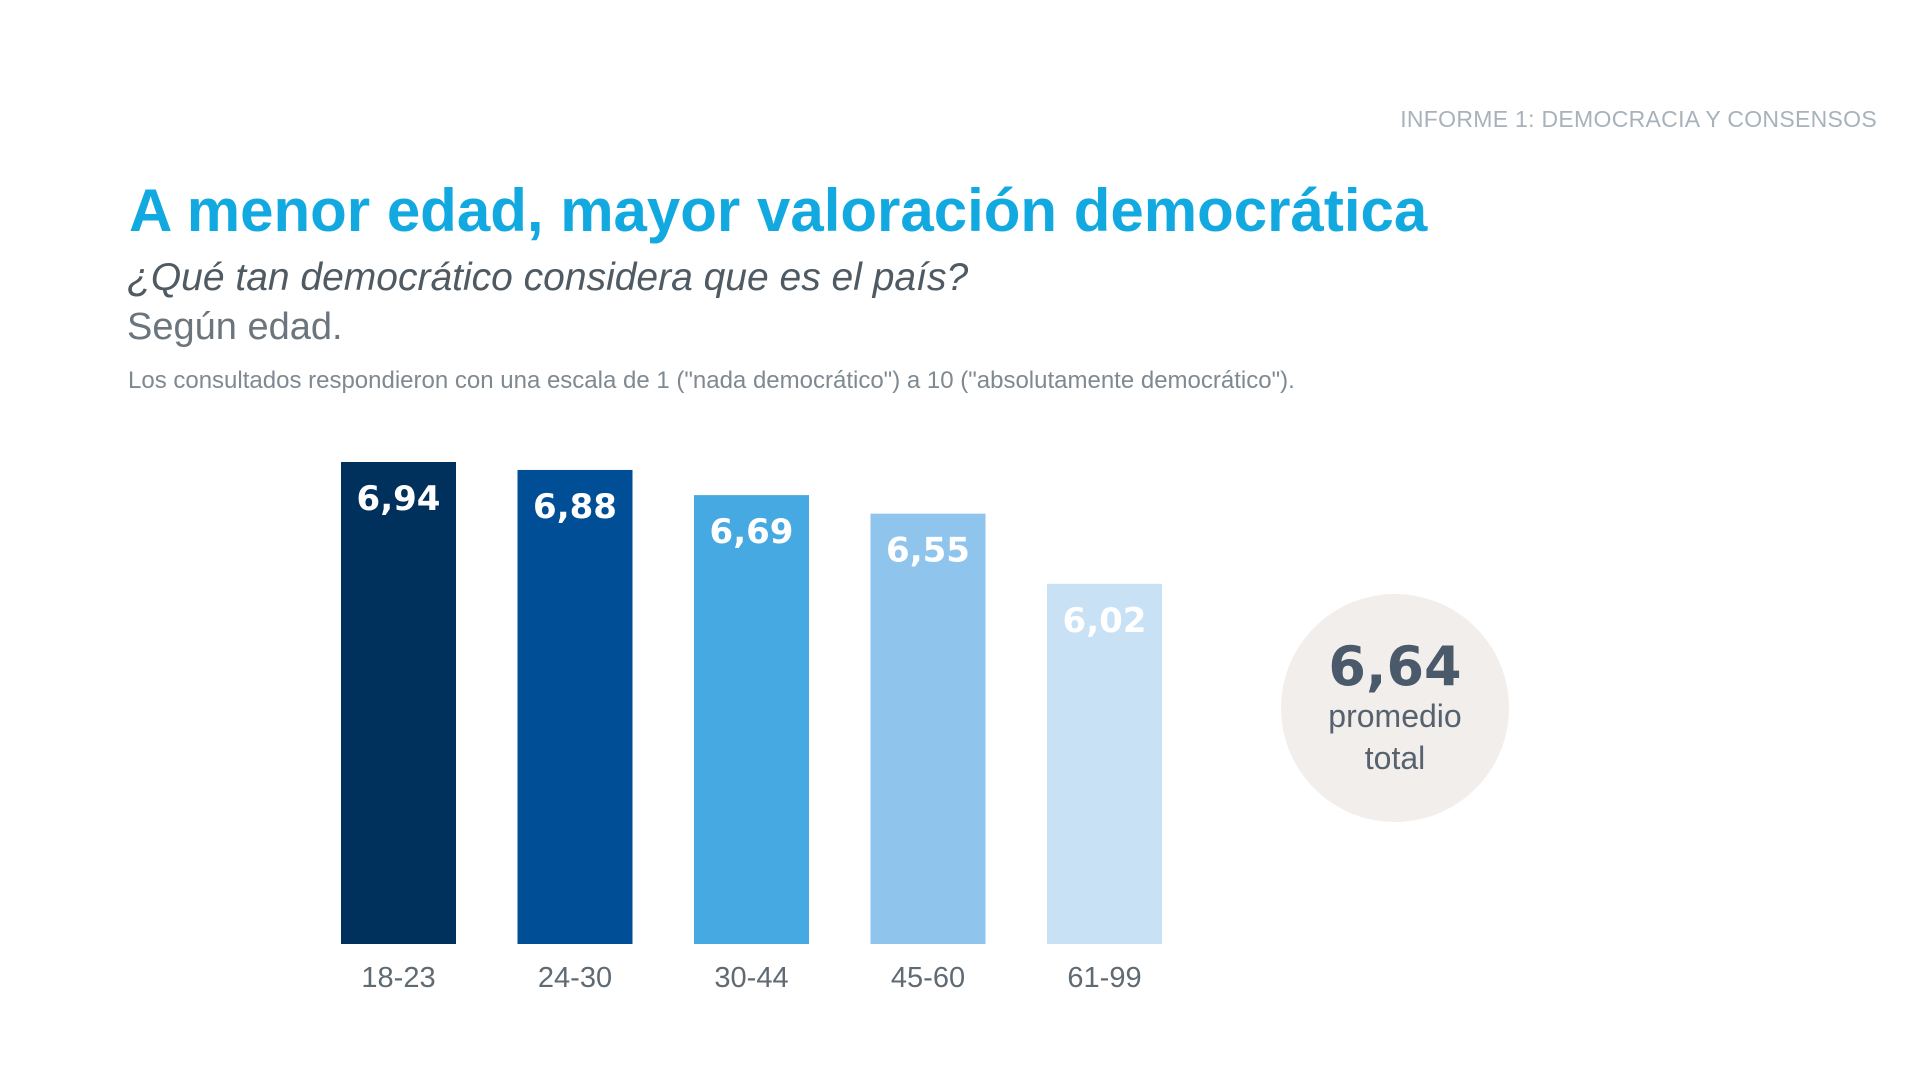  What do you see at coordinates (1105, 621) in the screenshot?
I see `bar-value-label: 6,02` at bounding box center [1105, 621].